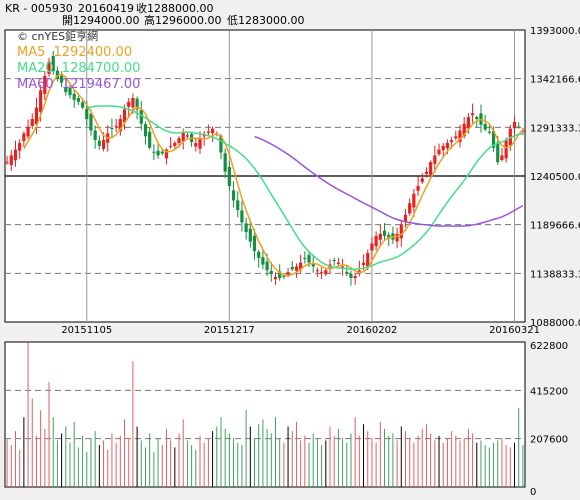 This screenshot has width=580, height=500. What do you see at coordinates (371, 330) in the screenshot?
I see `x-tick-label: 20160202` at bounding box center [371, 330].